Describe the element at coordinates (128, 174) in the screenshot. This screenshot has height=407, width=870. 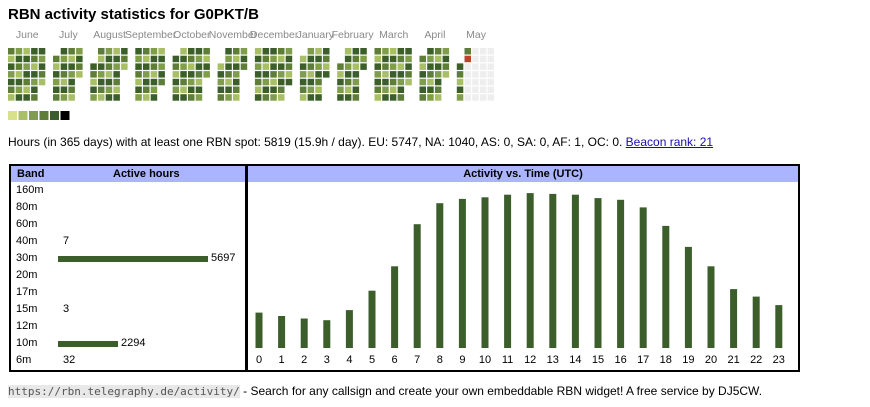
I see `band-header: Band Active hours` at that location.